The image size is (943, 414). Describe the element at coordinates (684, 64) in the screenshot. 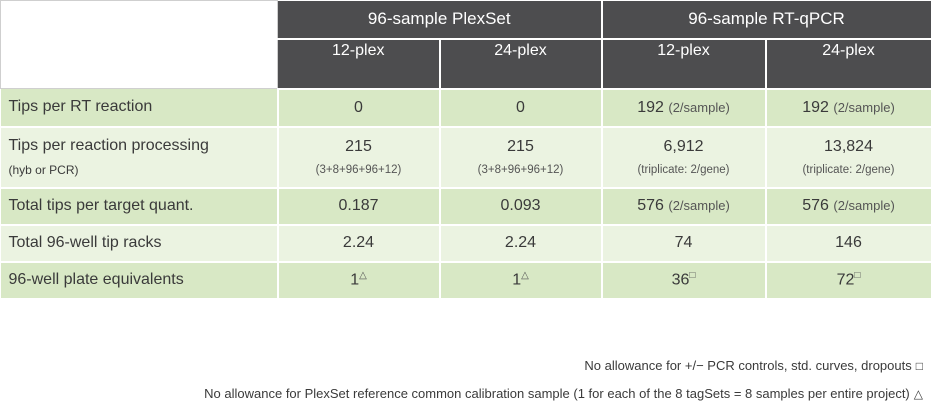

I see `header-sub-rtqpcr-12: 12-plex` at that location.